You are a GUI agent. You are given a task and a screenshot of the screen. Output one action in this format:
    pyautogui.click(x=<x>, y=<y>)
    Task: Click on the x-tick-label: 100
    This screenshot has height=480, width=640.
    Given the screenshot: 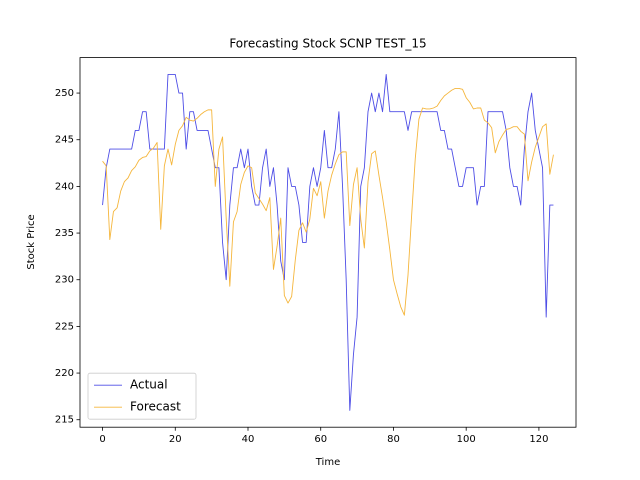 What is the action you would take?
    pyautogui.click(x=466, y=439)
    